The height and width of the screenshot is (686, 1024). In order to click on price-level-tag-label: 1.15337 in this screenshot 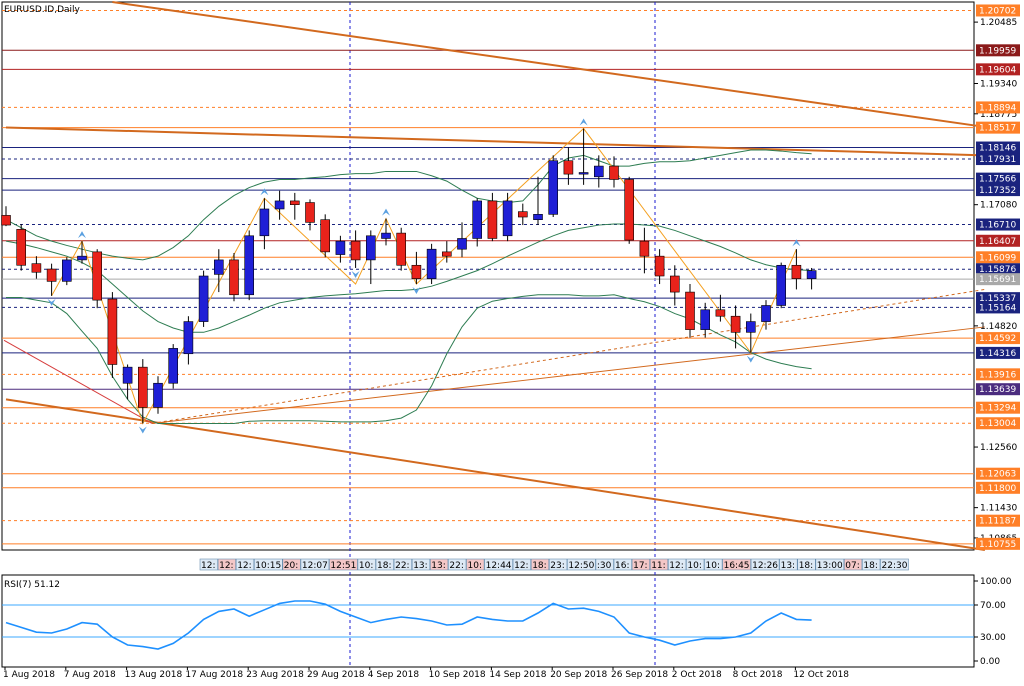, I will do `click(997, 299)`.